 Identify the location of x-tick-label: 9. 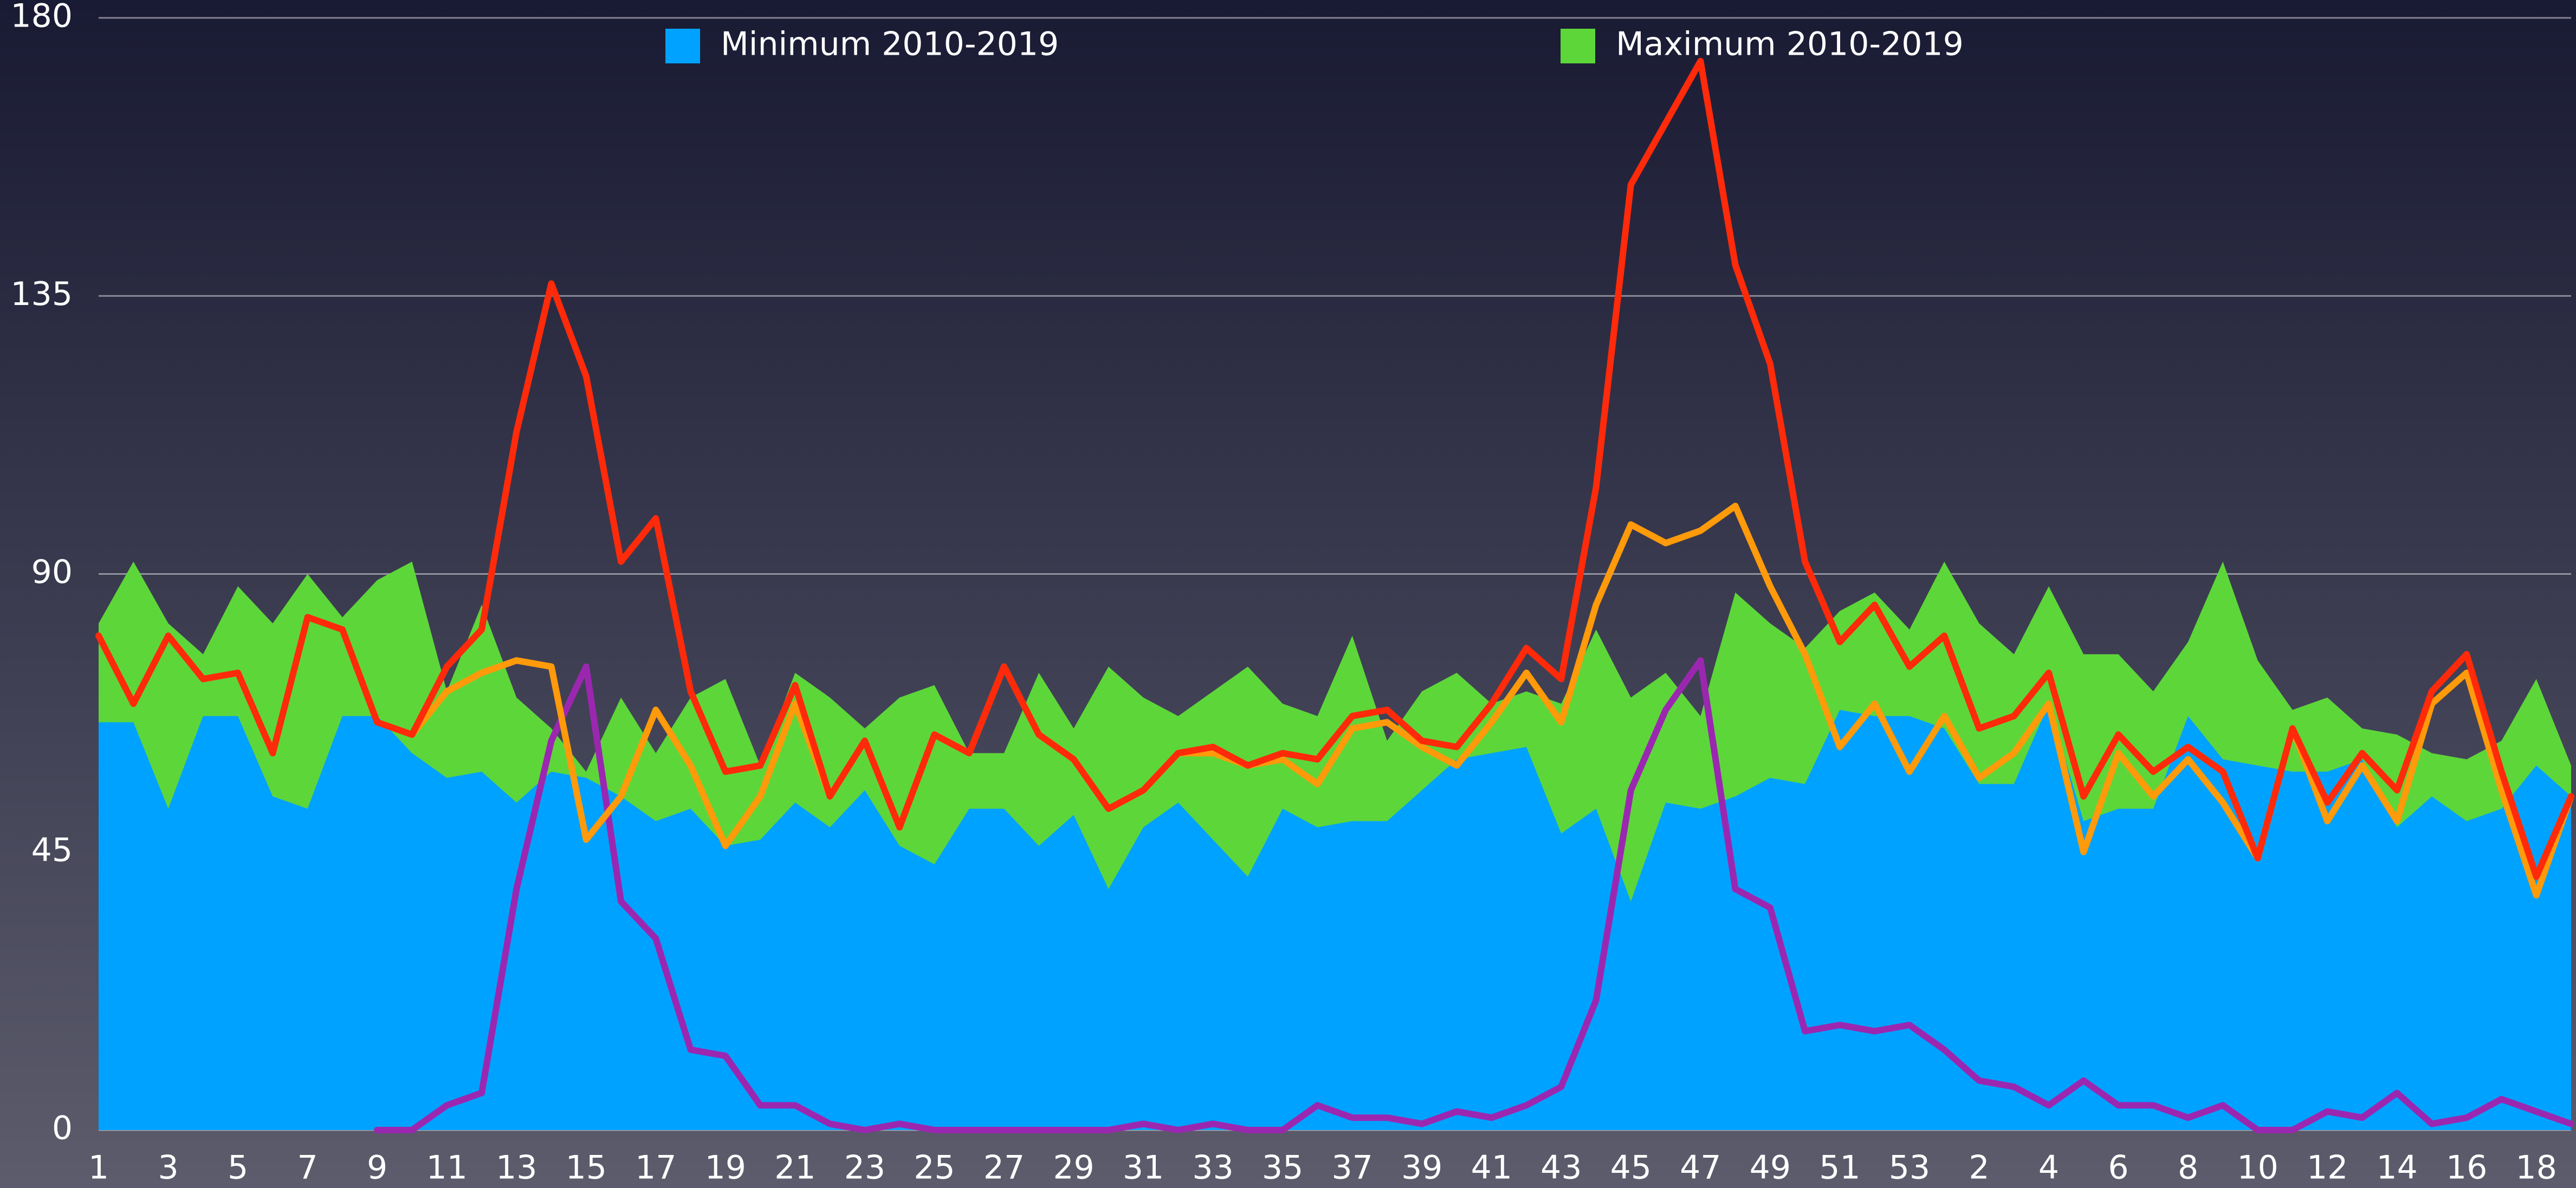
(377, 1168).